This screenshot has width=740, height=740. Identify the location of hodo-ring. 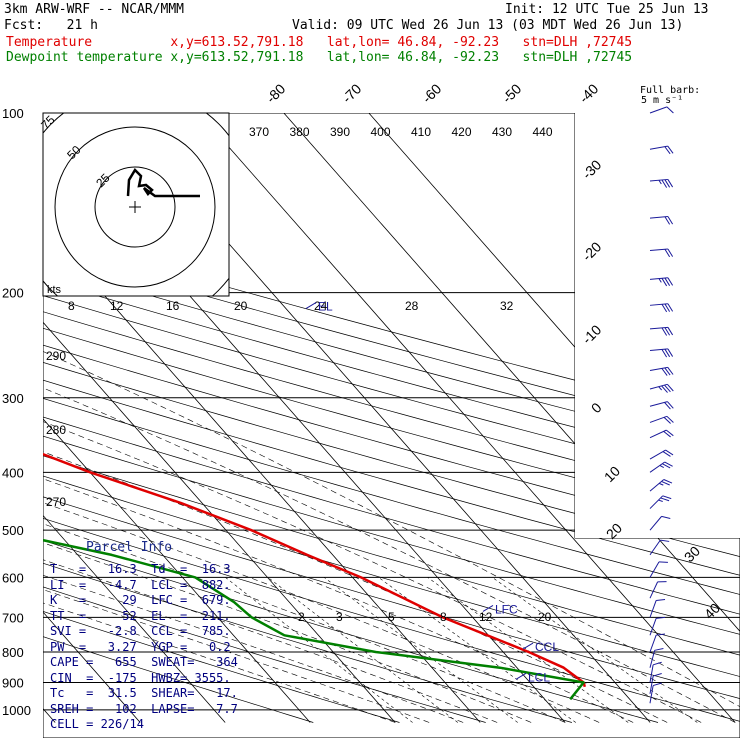
(135, 207).